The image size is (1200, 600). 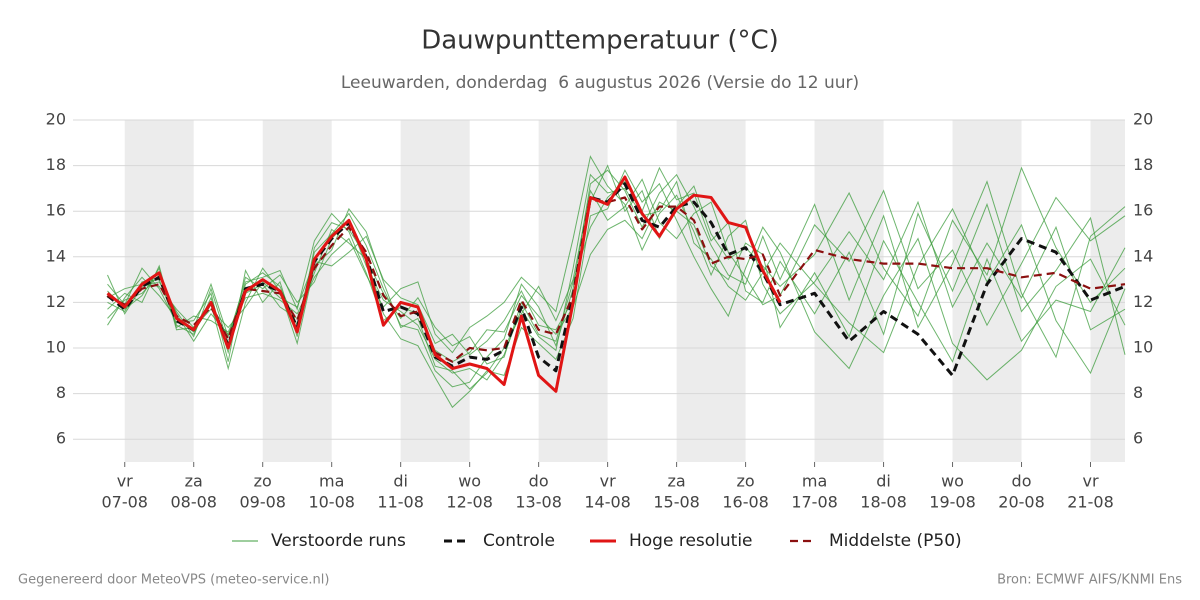 What do you see at coordinates (1143, 301) in the screenshot?
I see `y2-tick-label: 12` at bounding box center [1143, 301].